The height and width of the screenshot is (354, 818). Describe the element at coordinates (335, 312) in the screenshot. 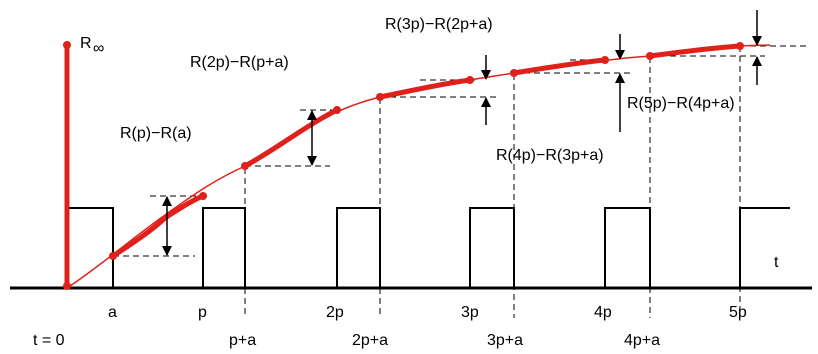

I see `tick-2p: 2p` at that location.